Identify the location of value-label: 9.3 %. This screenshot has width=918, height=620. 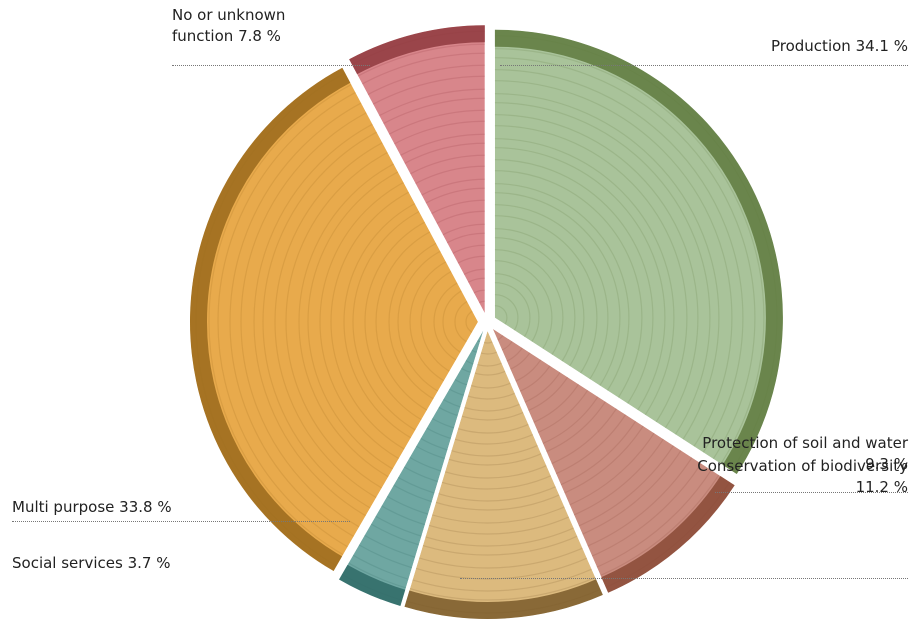
(886, 464).